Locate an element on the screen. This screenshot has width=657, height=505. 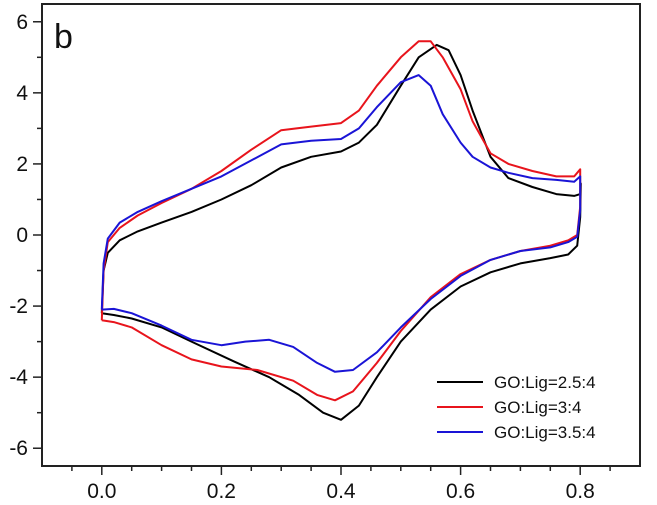
legend: GO:Lig=2.5:4 GO:Lig=3:4 GO:Lig=3.5:4 is located at coordinates (516, 407).